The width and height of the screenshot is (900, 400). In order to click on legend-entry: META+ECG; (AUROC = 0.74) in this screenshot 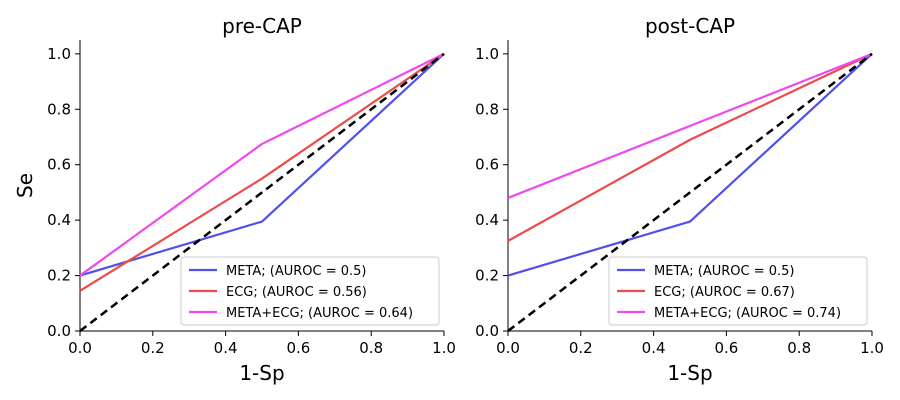, I will do `click(747, 313)`.